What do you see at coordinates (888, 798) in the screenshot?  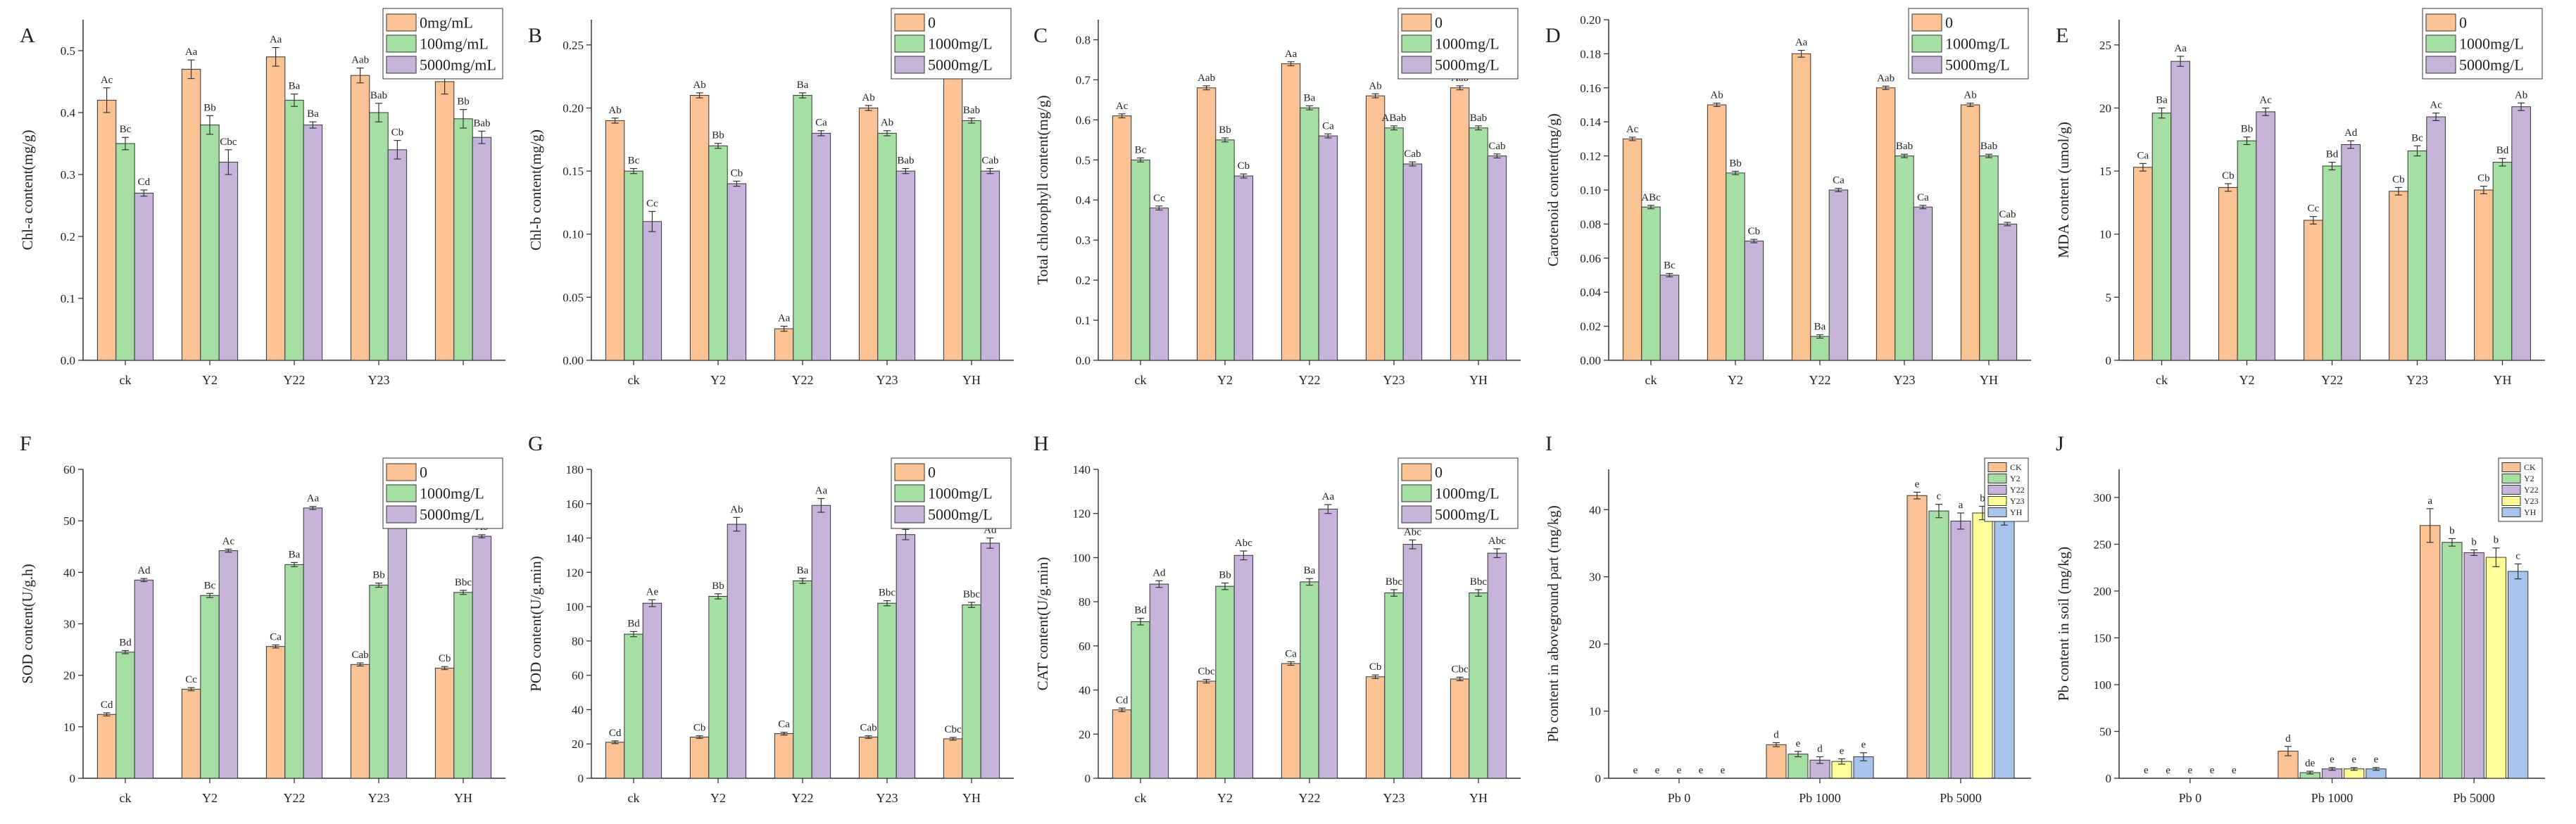 I see `x-tick-label: Y23` at bounding box center [888, 798].